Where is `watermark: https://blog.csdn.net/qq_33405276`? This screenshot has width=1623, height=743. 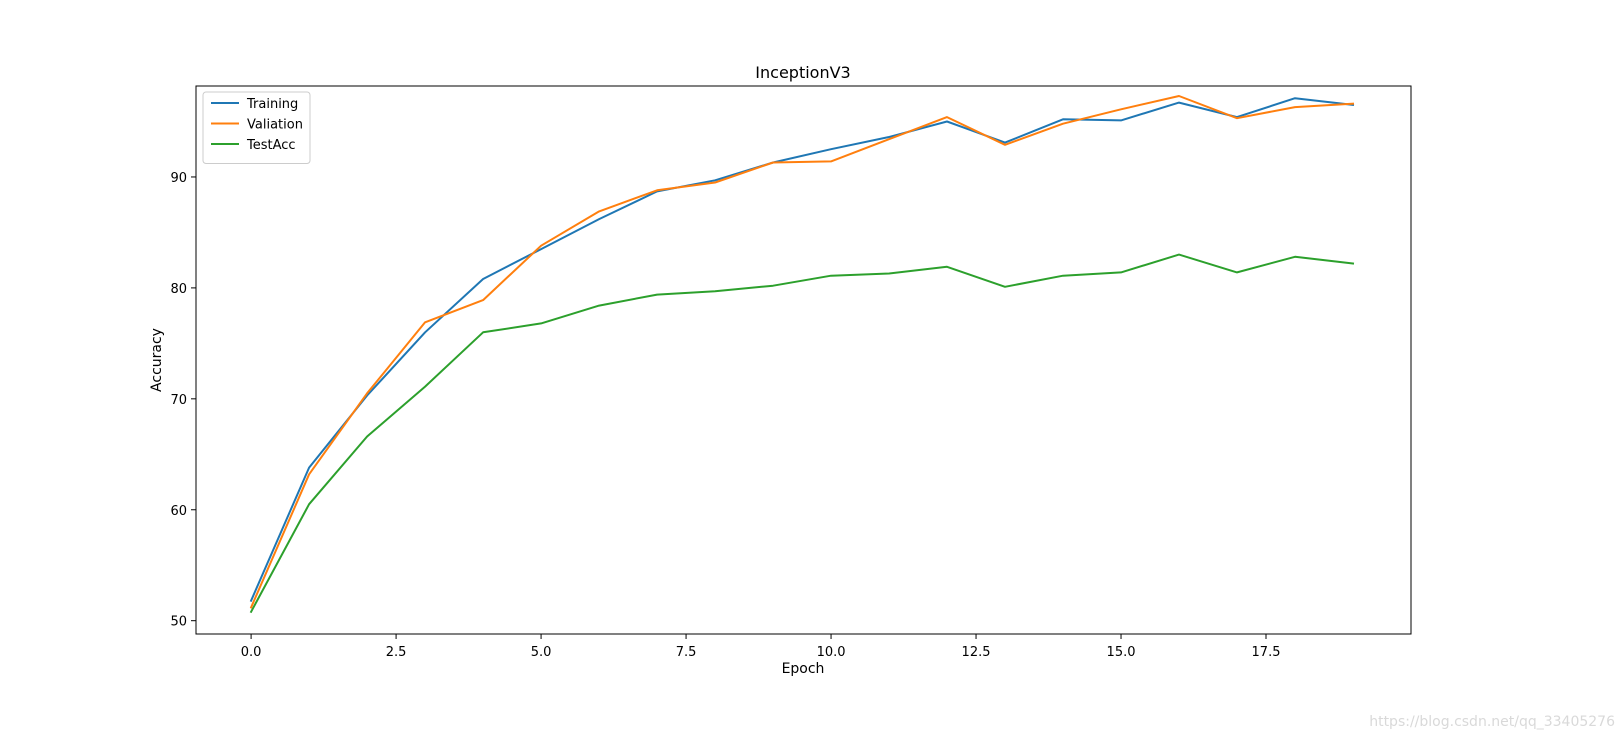
watermark: https://blog.csdn.net/qq_33405276 is located at coordinates (1492, 722).